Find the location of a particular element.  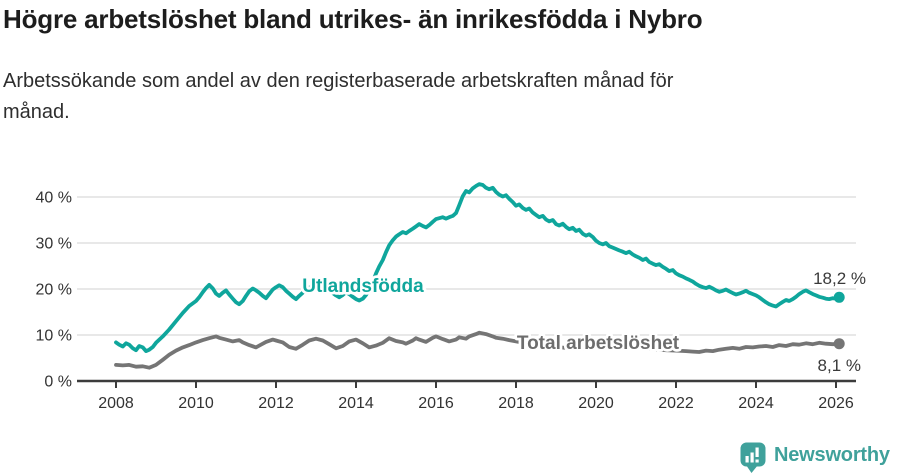

bar-chart-bar2 is located at coordinates (752, 457).